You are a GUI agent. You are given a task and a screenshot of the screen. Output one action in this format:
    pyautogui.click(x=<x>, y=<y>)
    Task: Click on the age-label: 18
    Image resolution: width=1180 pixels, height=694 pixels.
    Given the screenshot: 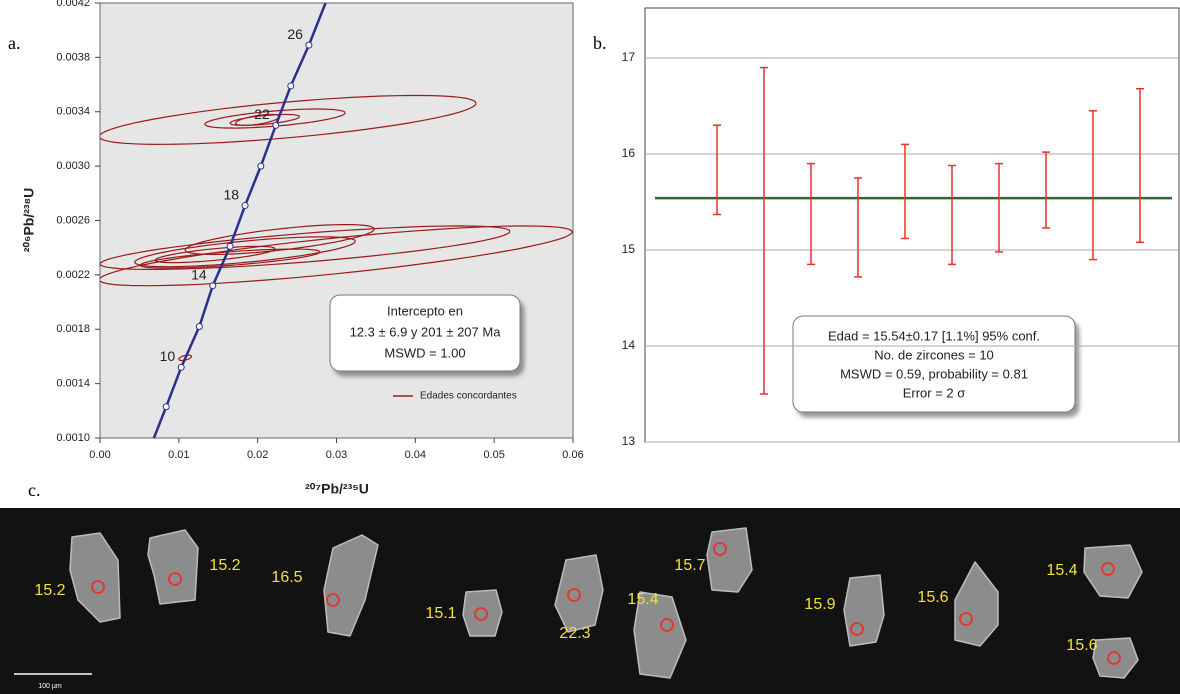 What is the action you would take?
    pyautogui.click(x=231, y=194)
    